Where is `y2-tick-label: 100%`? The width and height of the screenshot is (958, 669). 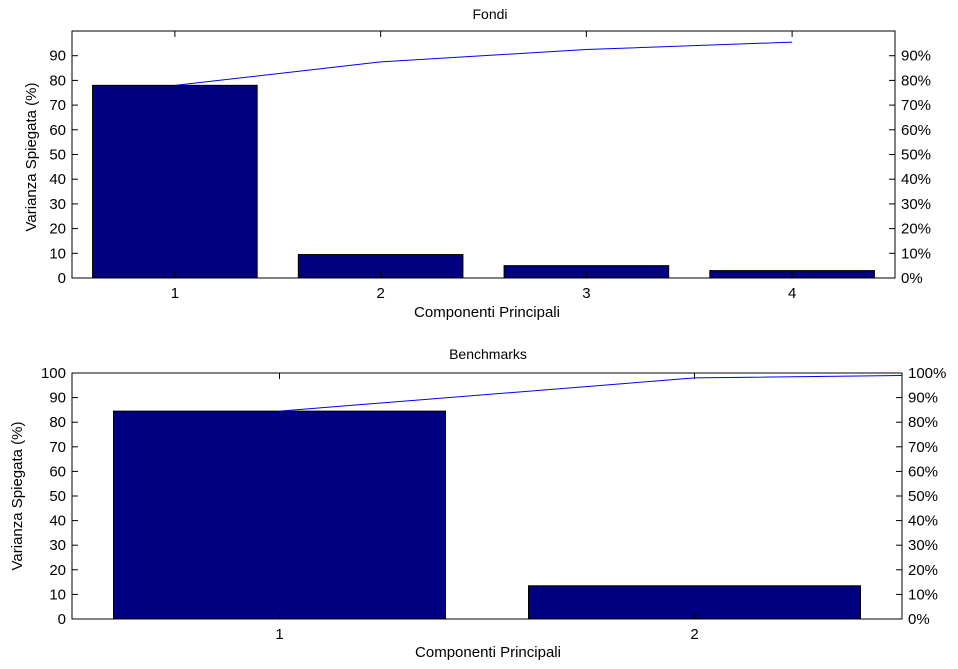 y2-tick-label: 100% is located at coordinates (927, 373).